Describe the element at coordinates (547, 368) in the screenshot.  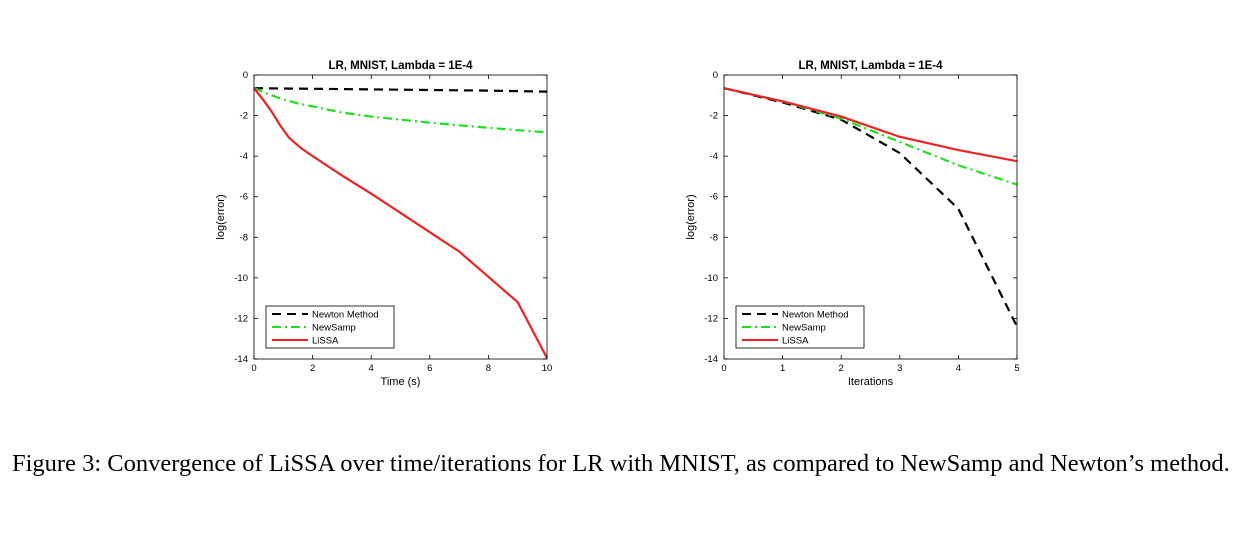
I see `x-tick-label: 10` at that location.